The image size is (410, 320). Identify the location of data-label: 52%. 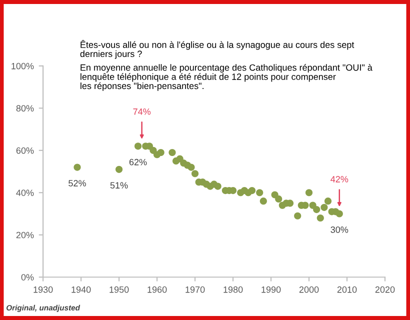
(77, 183).